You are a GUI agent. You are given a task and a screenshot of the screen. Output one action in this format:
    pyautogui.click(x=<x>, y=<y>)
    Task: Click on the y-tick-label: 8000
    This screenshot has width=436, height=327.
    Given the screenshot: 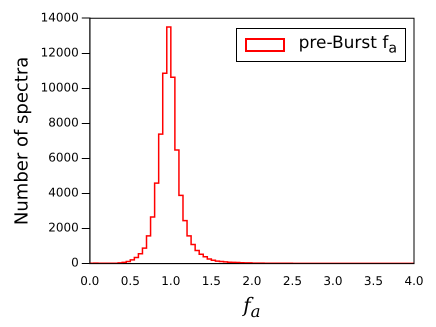 What is the action you would take?
    pyautogui.click(x=63, y=122)
    